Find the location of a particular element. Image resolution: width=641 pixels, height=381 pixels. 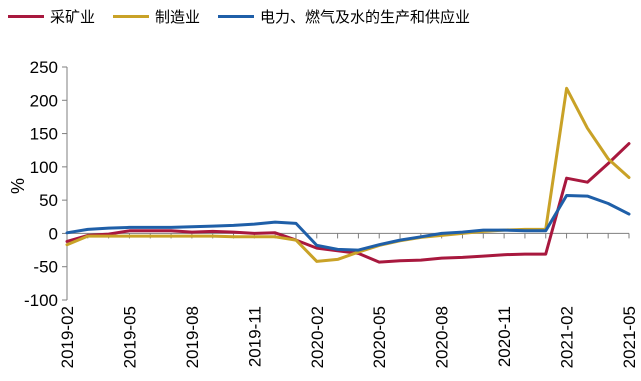

y-tick-label: -100 is located at coordinates (41, 300).